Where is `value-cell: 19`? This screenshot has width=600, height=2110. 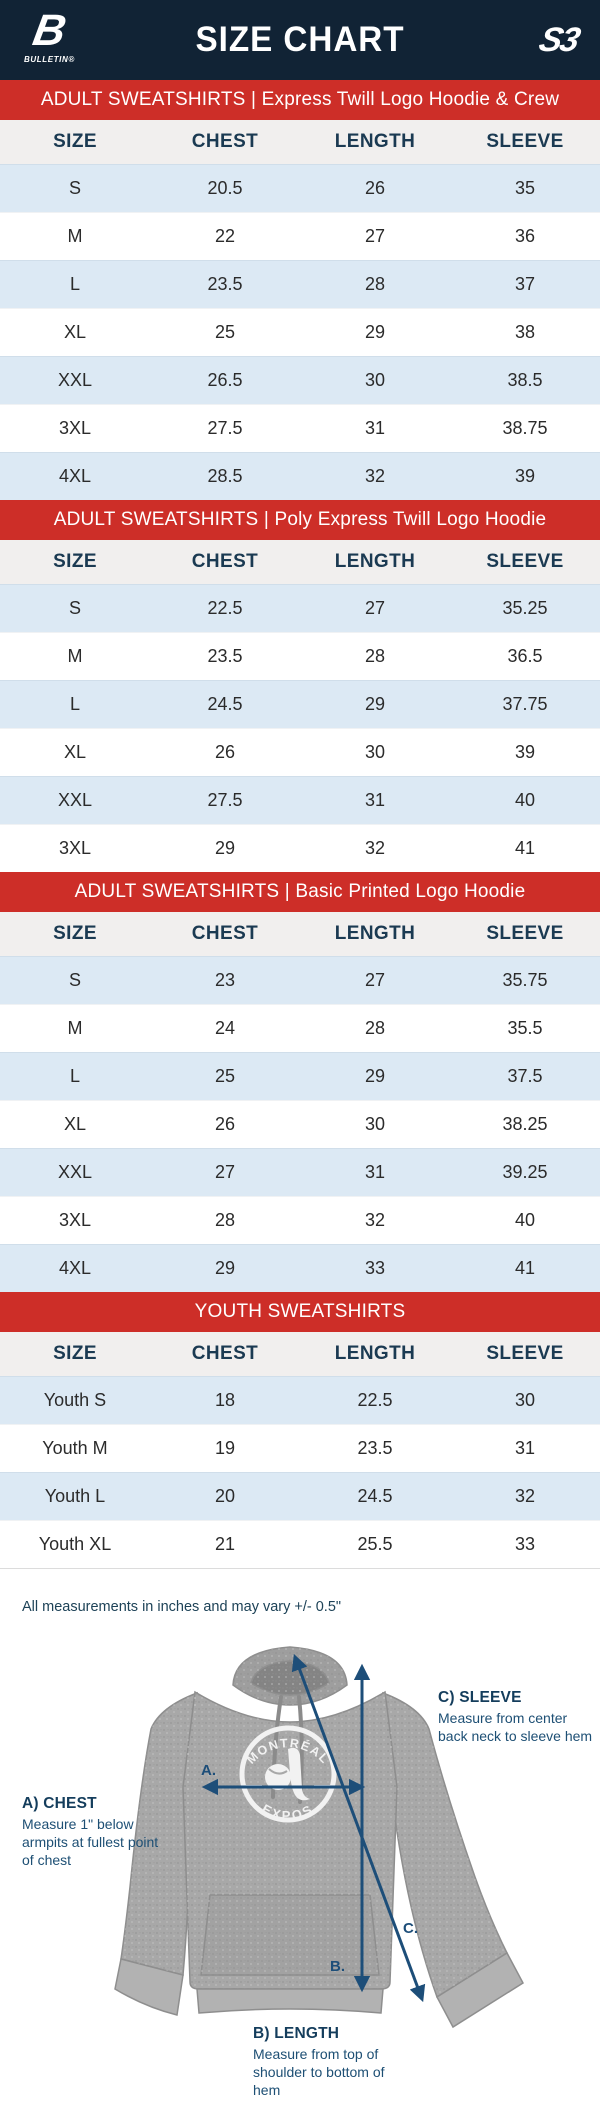 value-cell: 19 is located at coordinates (225, 1447).